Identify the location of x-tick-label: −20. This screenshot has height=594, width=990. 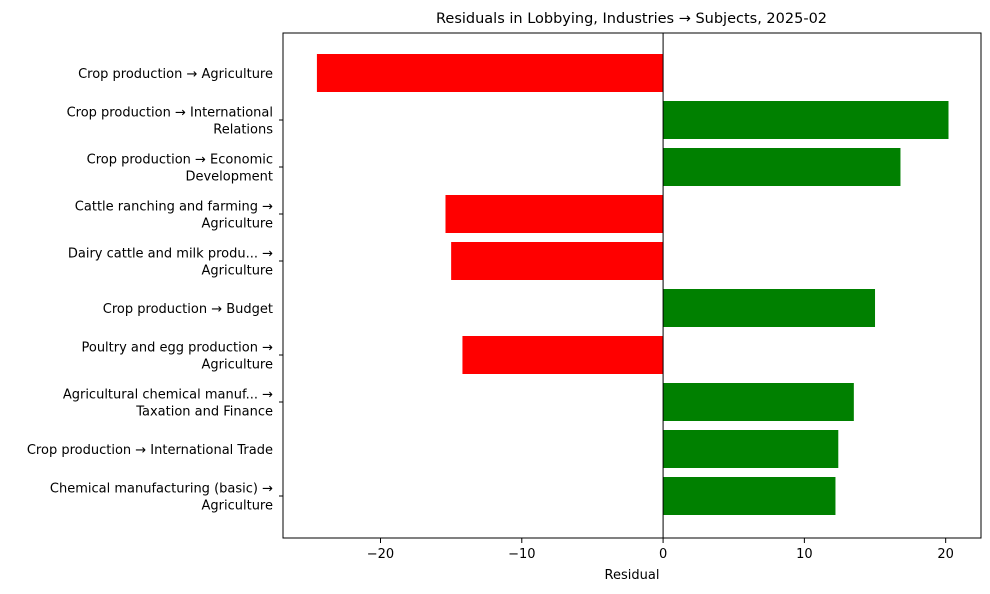
(380, 554).